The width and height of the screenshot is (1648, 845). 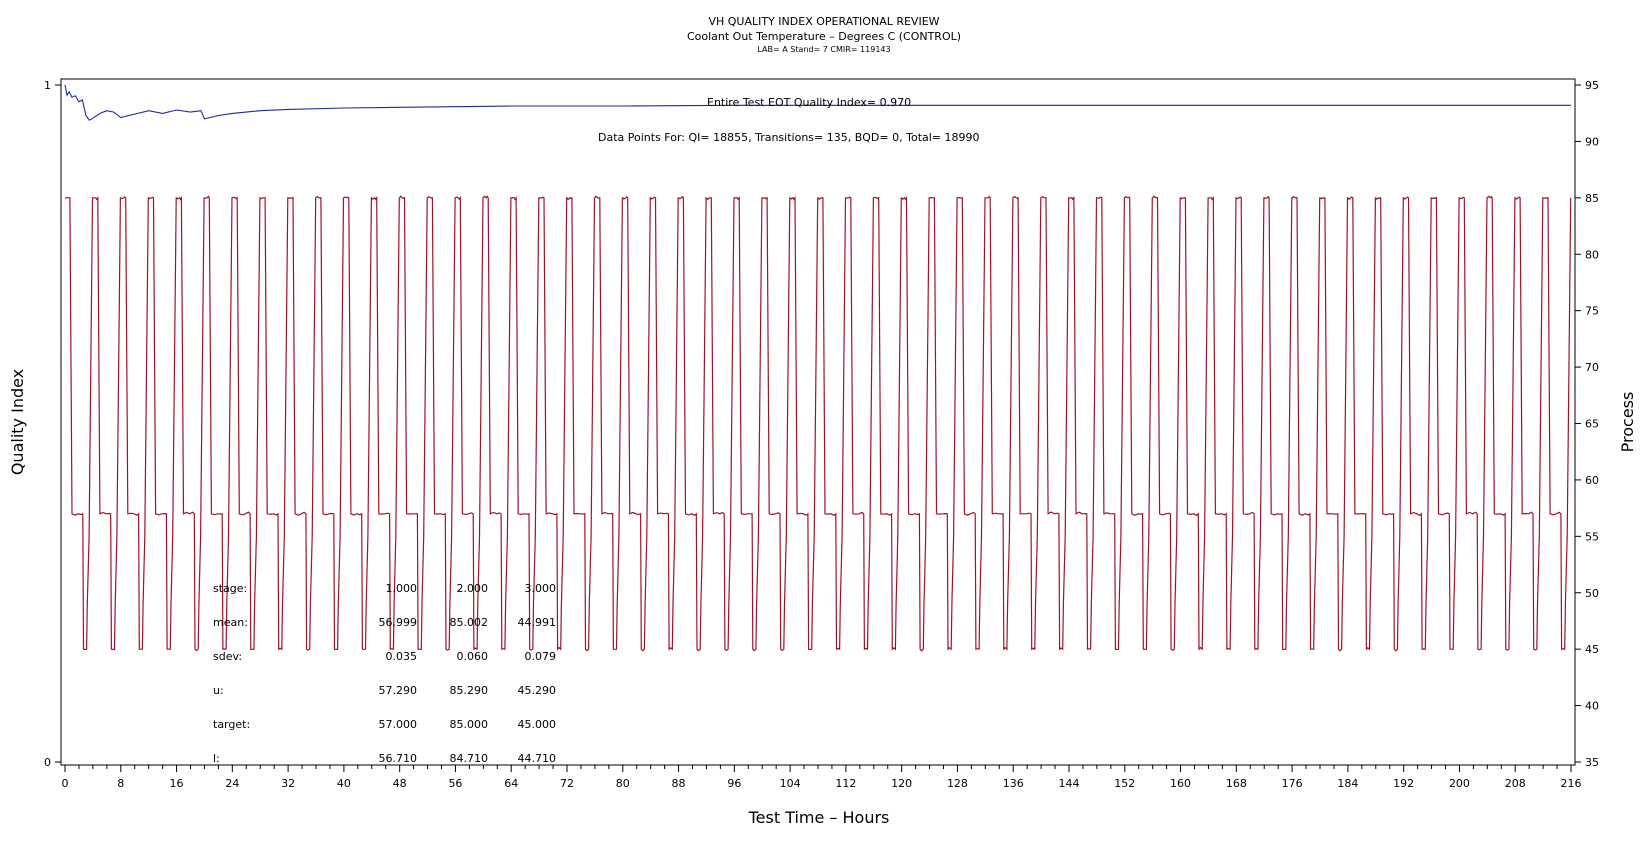 I want to click on y-right-tick-label: 80, so click(x=1592, y=254).